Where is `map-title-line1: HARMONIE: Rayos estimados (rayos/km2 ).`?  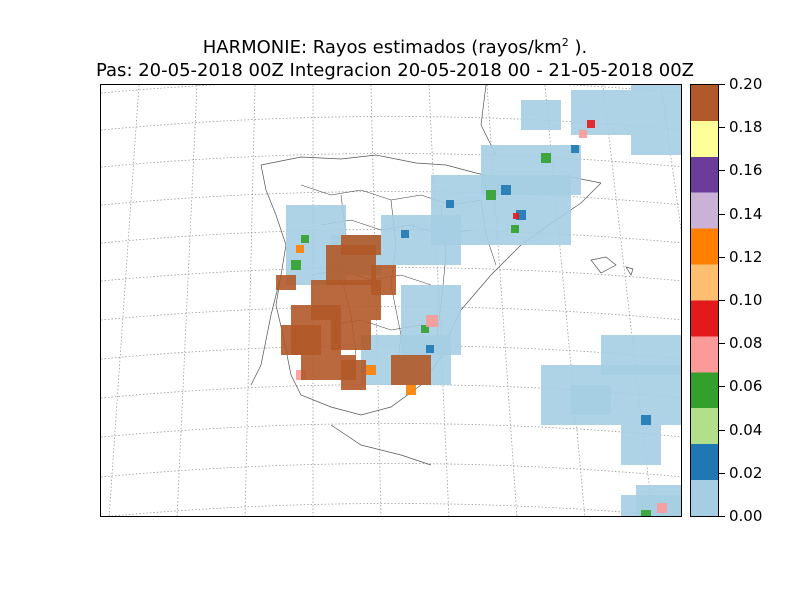
map-title-line1: HARMONIE: Rayos estimados (rayos/km2 ). is located at coordinates (395, 47).